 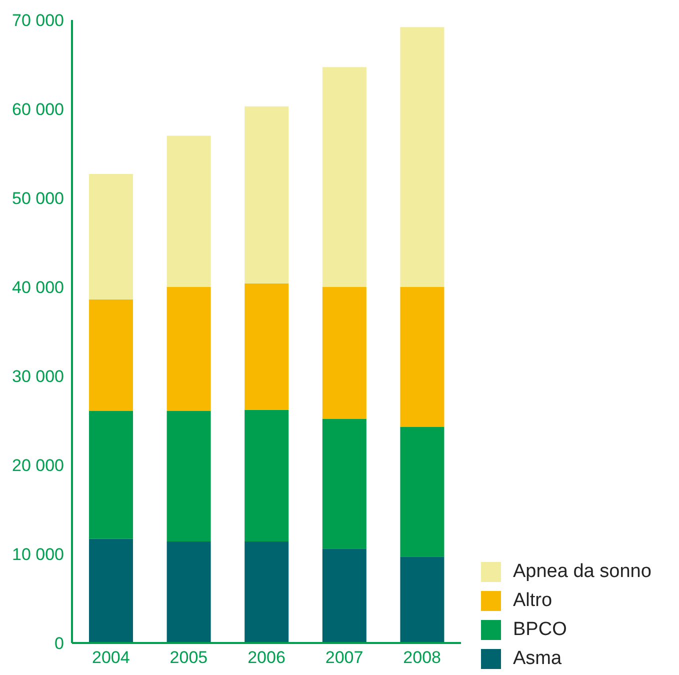 I want to click on legend-label: BPCO, so click(x=540, y=629).